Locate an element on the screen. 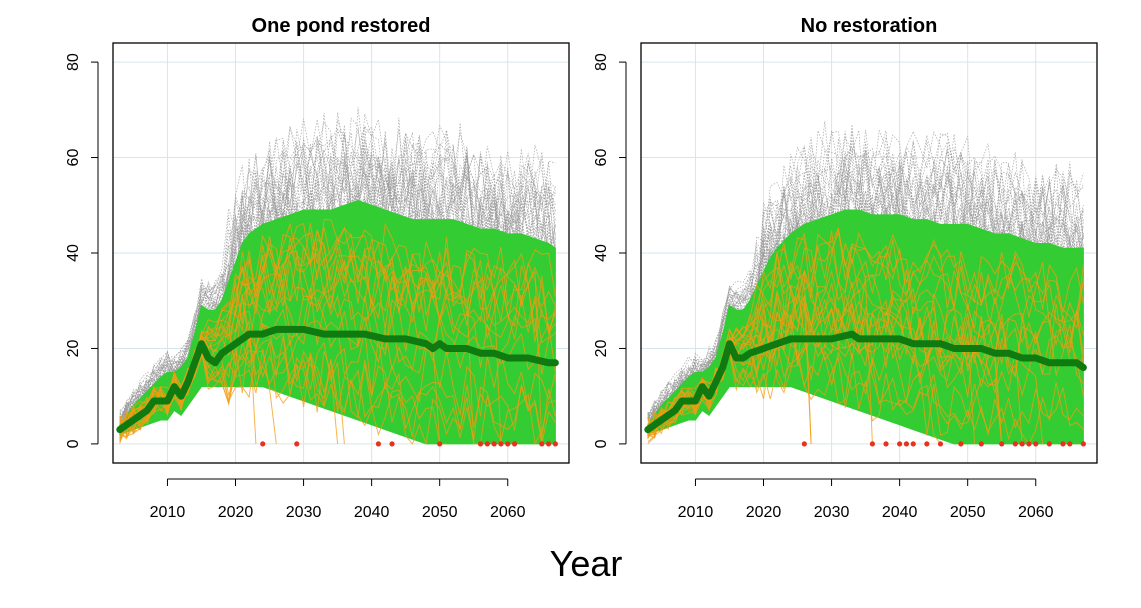 This screenshot has height=608, width=1141. panel-title: No restoration is located at coordinates (869, 26).